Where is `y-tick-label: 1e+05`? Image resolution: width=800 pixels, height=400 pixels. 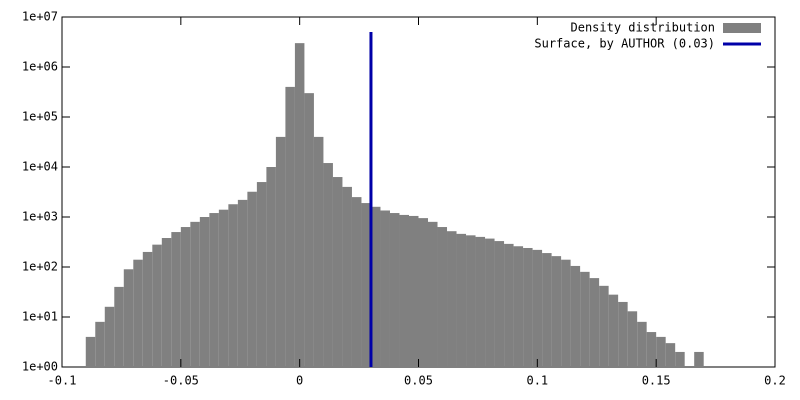
y-tick-label: 1e+05 is located at coordinates (40, 117).